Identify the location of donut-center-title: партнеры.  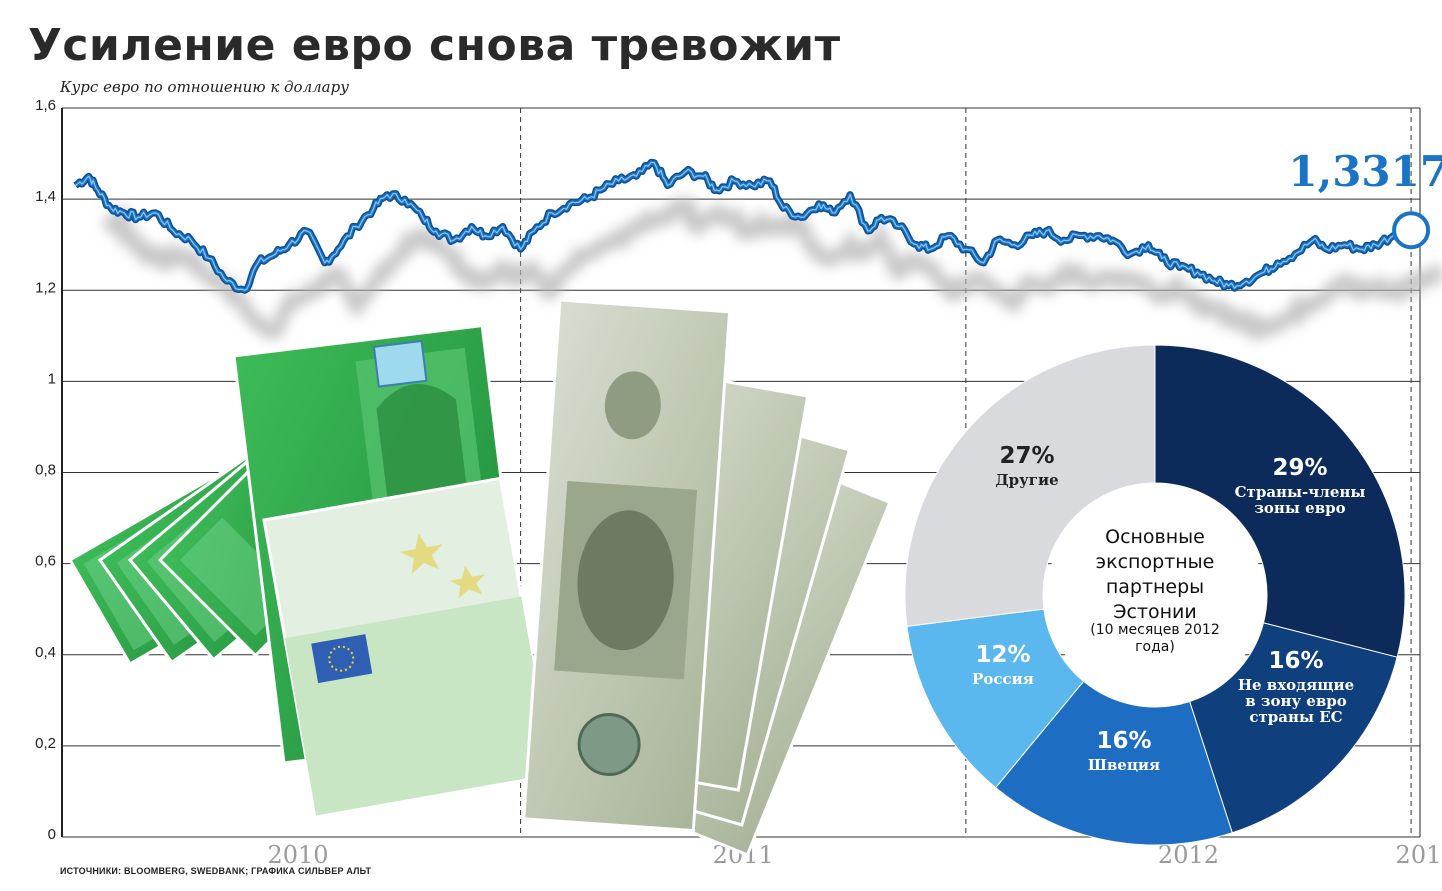
(1155, 587).